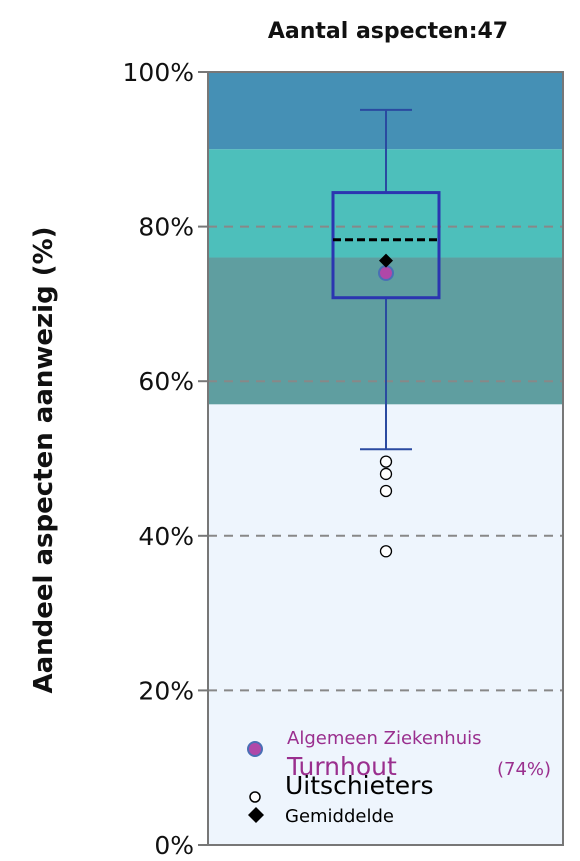  Describe the element at coordinates (166, 536) in the screenshot. I see `y-tick-label-2: 40%` at that location.